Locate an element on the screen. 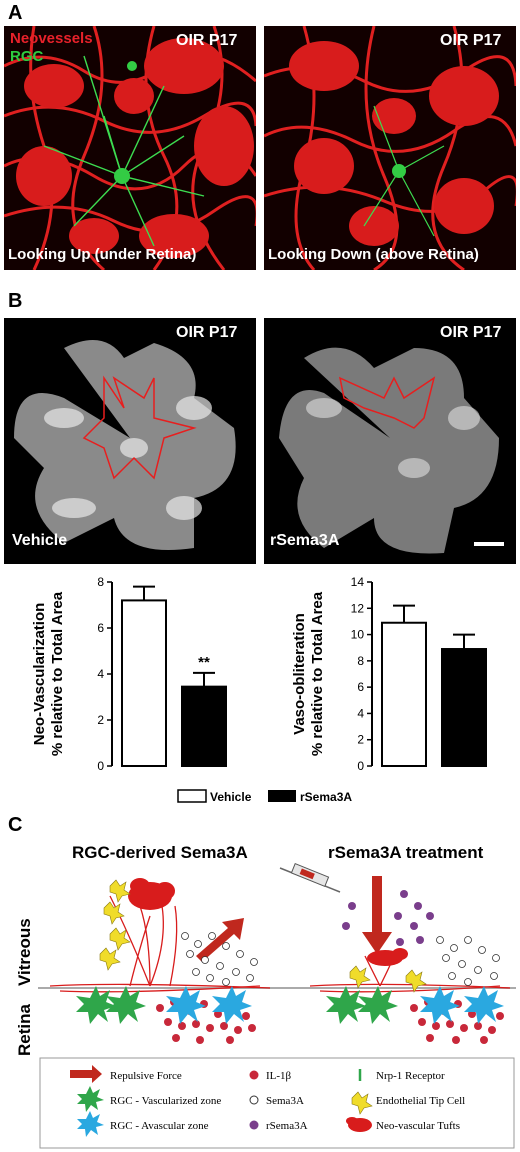 The width and height of the screenshot is (520, 1152). syringe is located at coordinates (310, 877).